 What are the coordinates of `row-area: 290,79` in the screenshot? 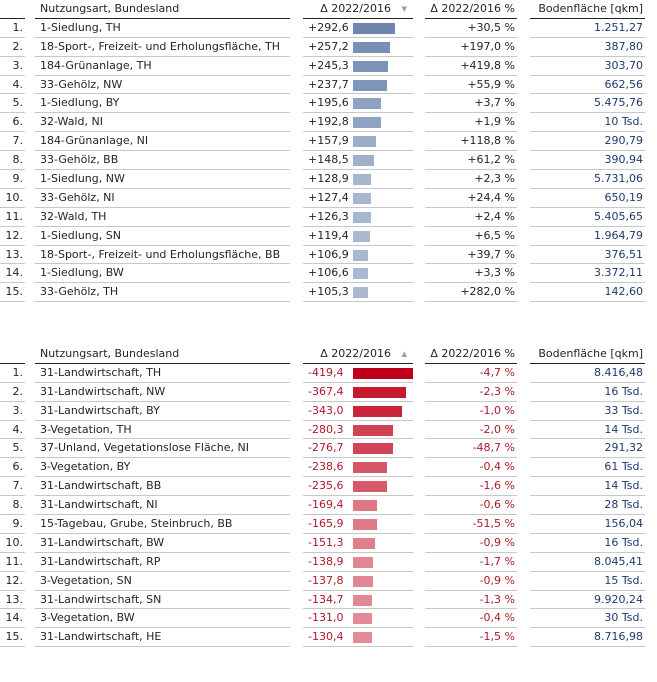 It's located at (587, 142).